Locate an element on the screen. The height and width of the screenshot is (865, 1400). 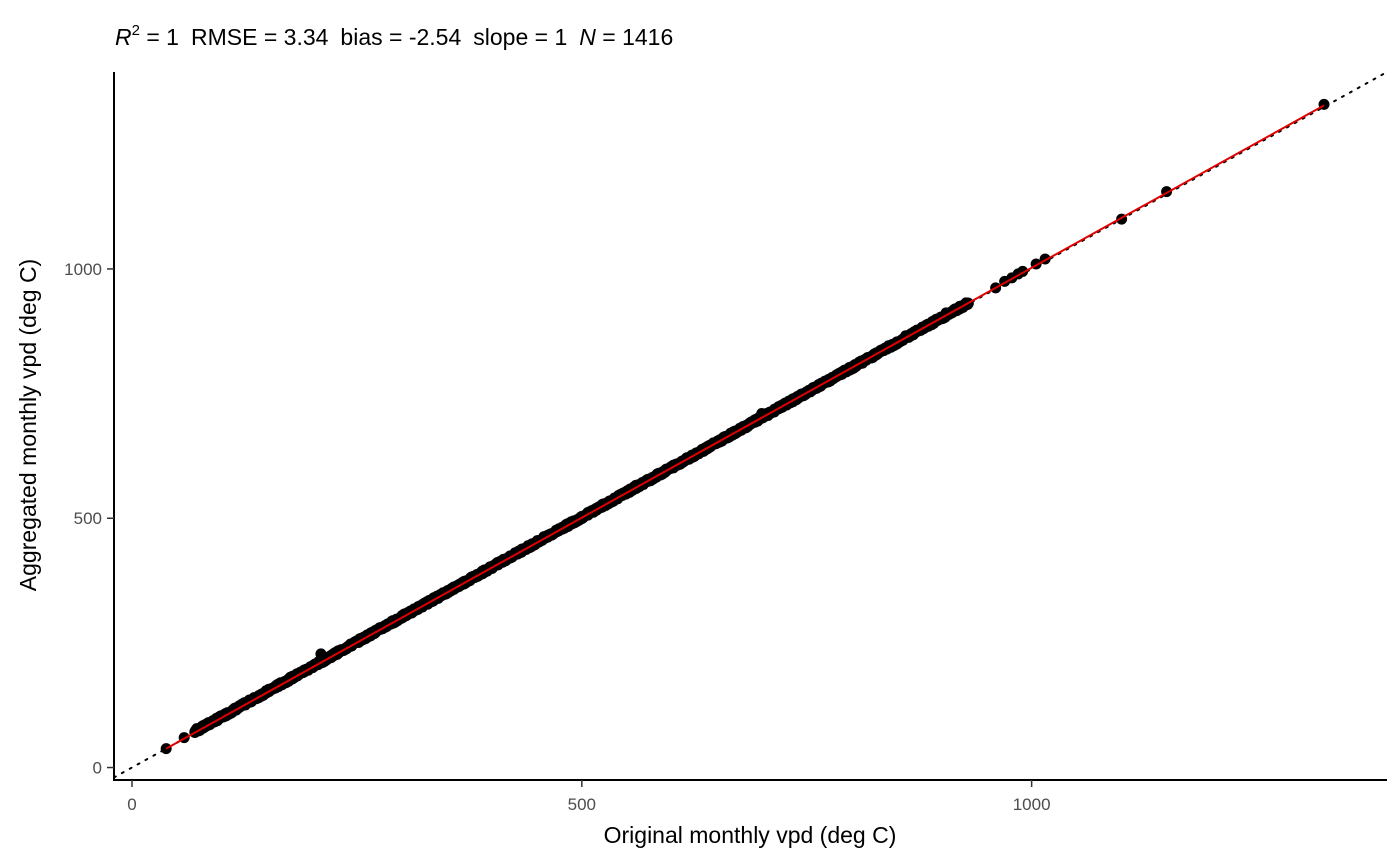
y-tick-label: 0 is located at coordinates (97, 768).